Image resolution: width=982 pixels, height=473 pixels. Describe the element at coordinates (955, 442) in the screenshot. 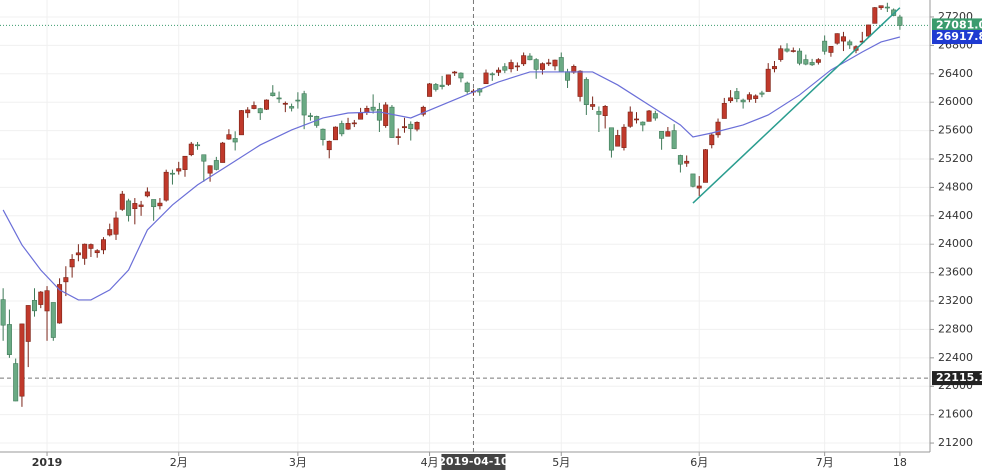

I see `y-tick-label: 21200` at that location.